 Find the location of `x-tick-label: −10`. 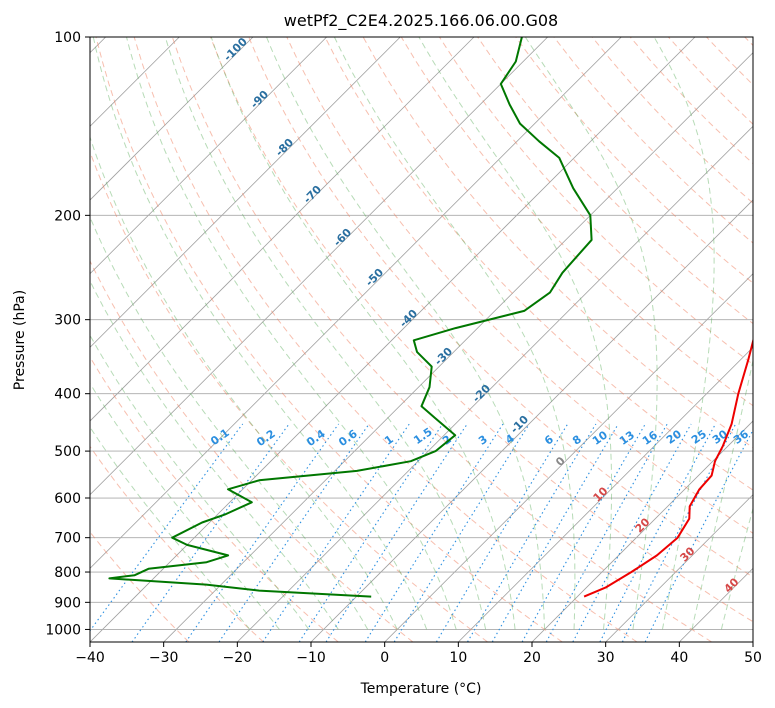

x-tick-label: −10 is located at coordinates (311, 658).